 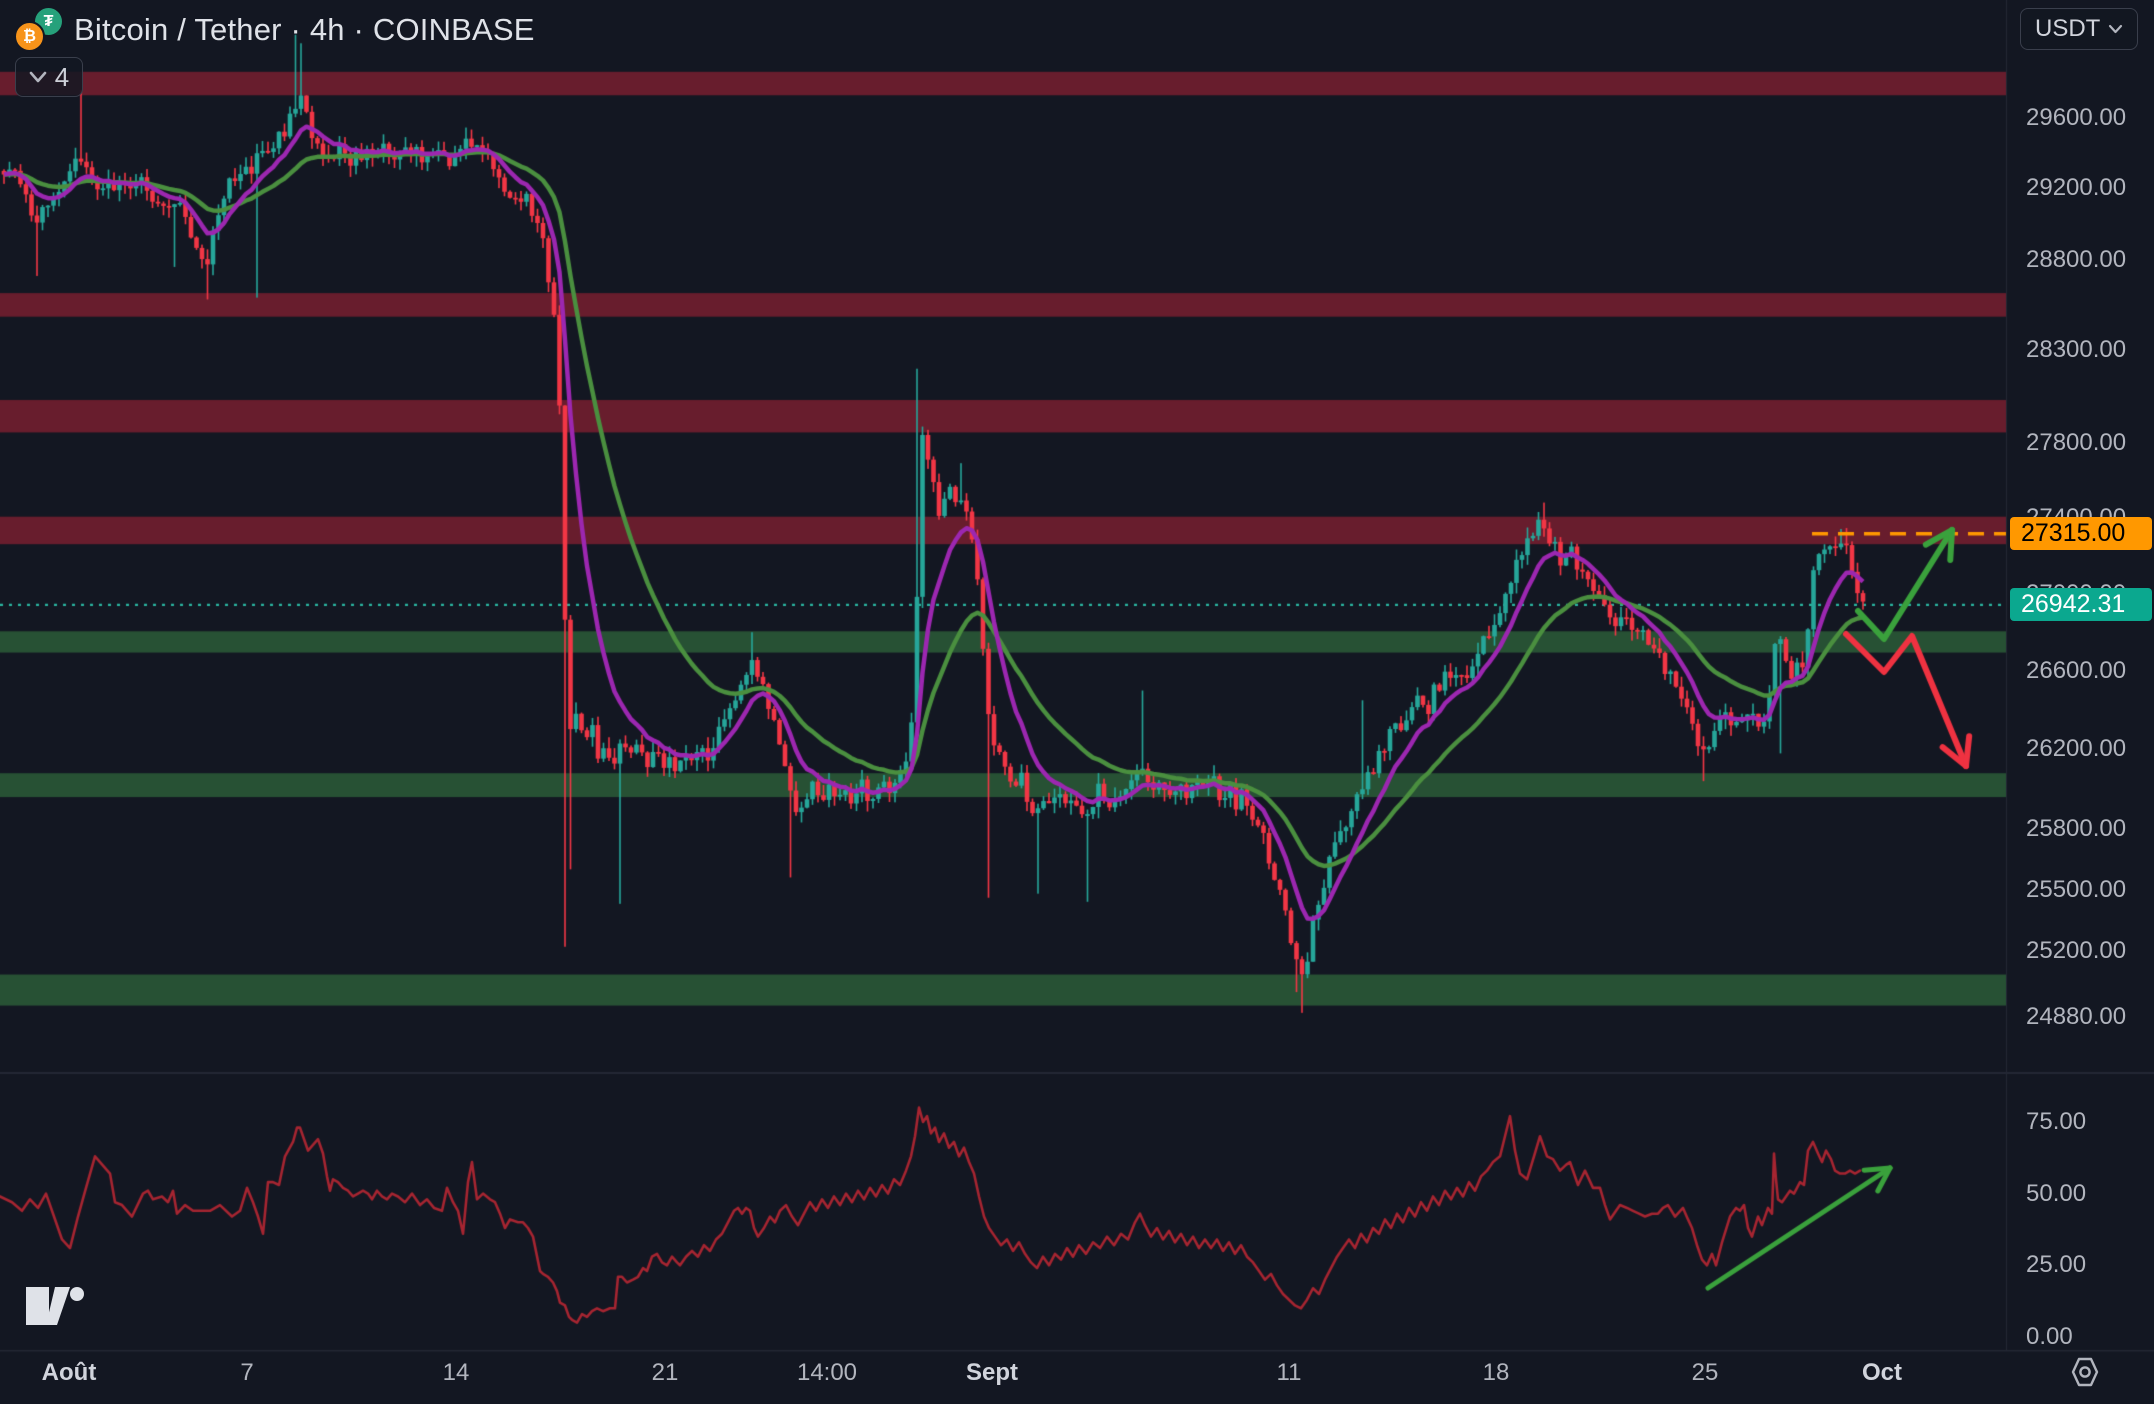 What do you see at coordinates (1882, 1372) in the screenshot?
I see `time-axis-tick: Oct` at bounding box center [1882, 1372].